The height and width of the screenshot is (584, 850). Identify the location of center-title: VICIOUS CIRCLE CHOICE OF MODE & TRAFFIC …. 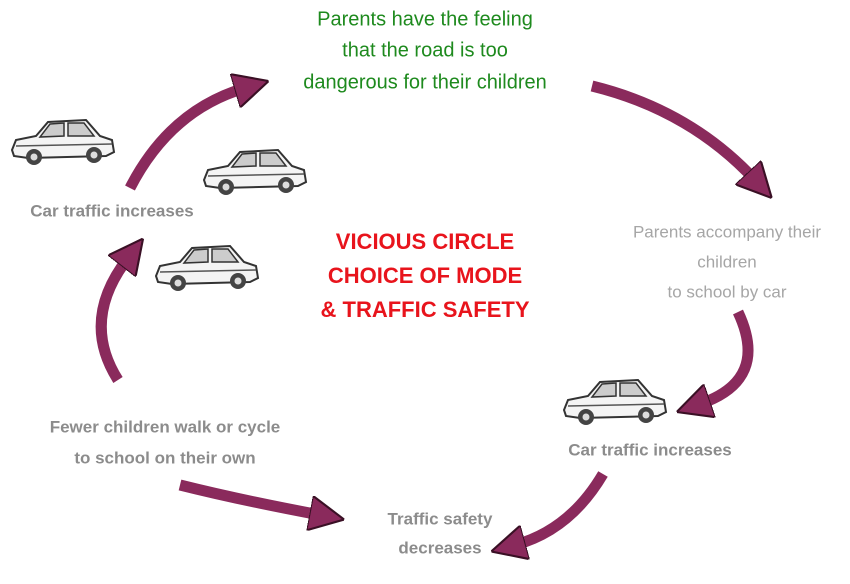
(425, 275).